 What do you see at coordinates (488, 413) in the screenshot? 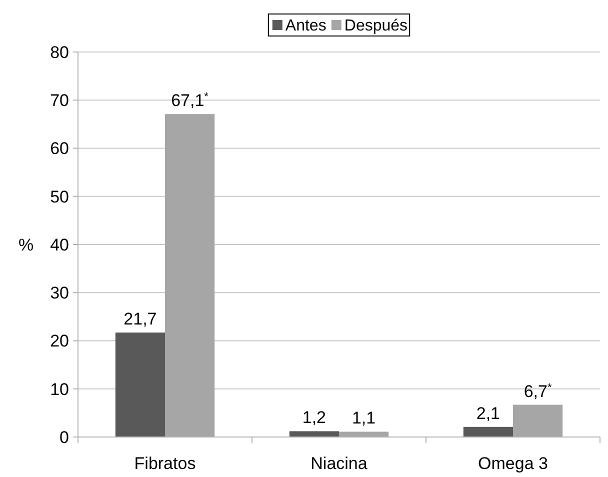
I see `data-label: 2,1` at bounding box center [488, 413].